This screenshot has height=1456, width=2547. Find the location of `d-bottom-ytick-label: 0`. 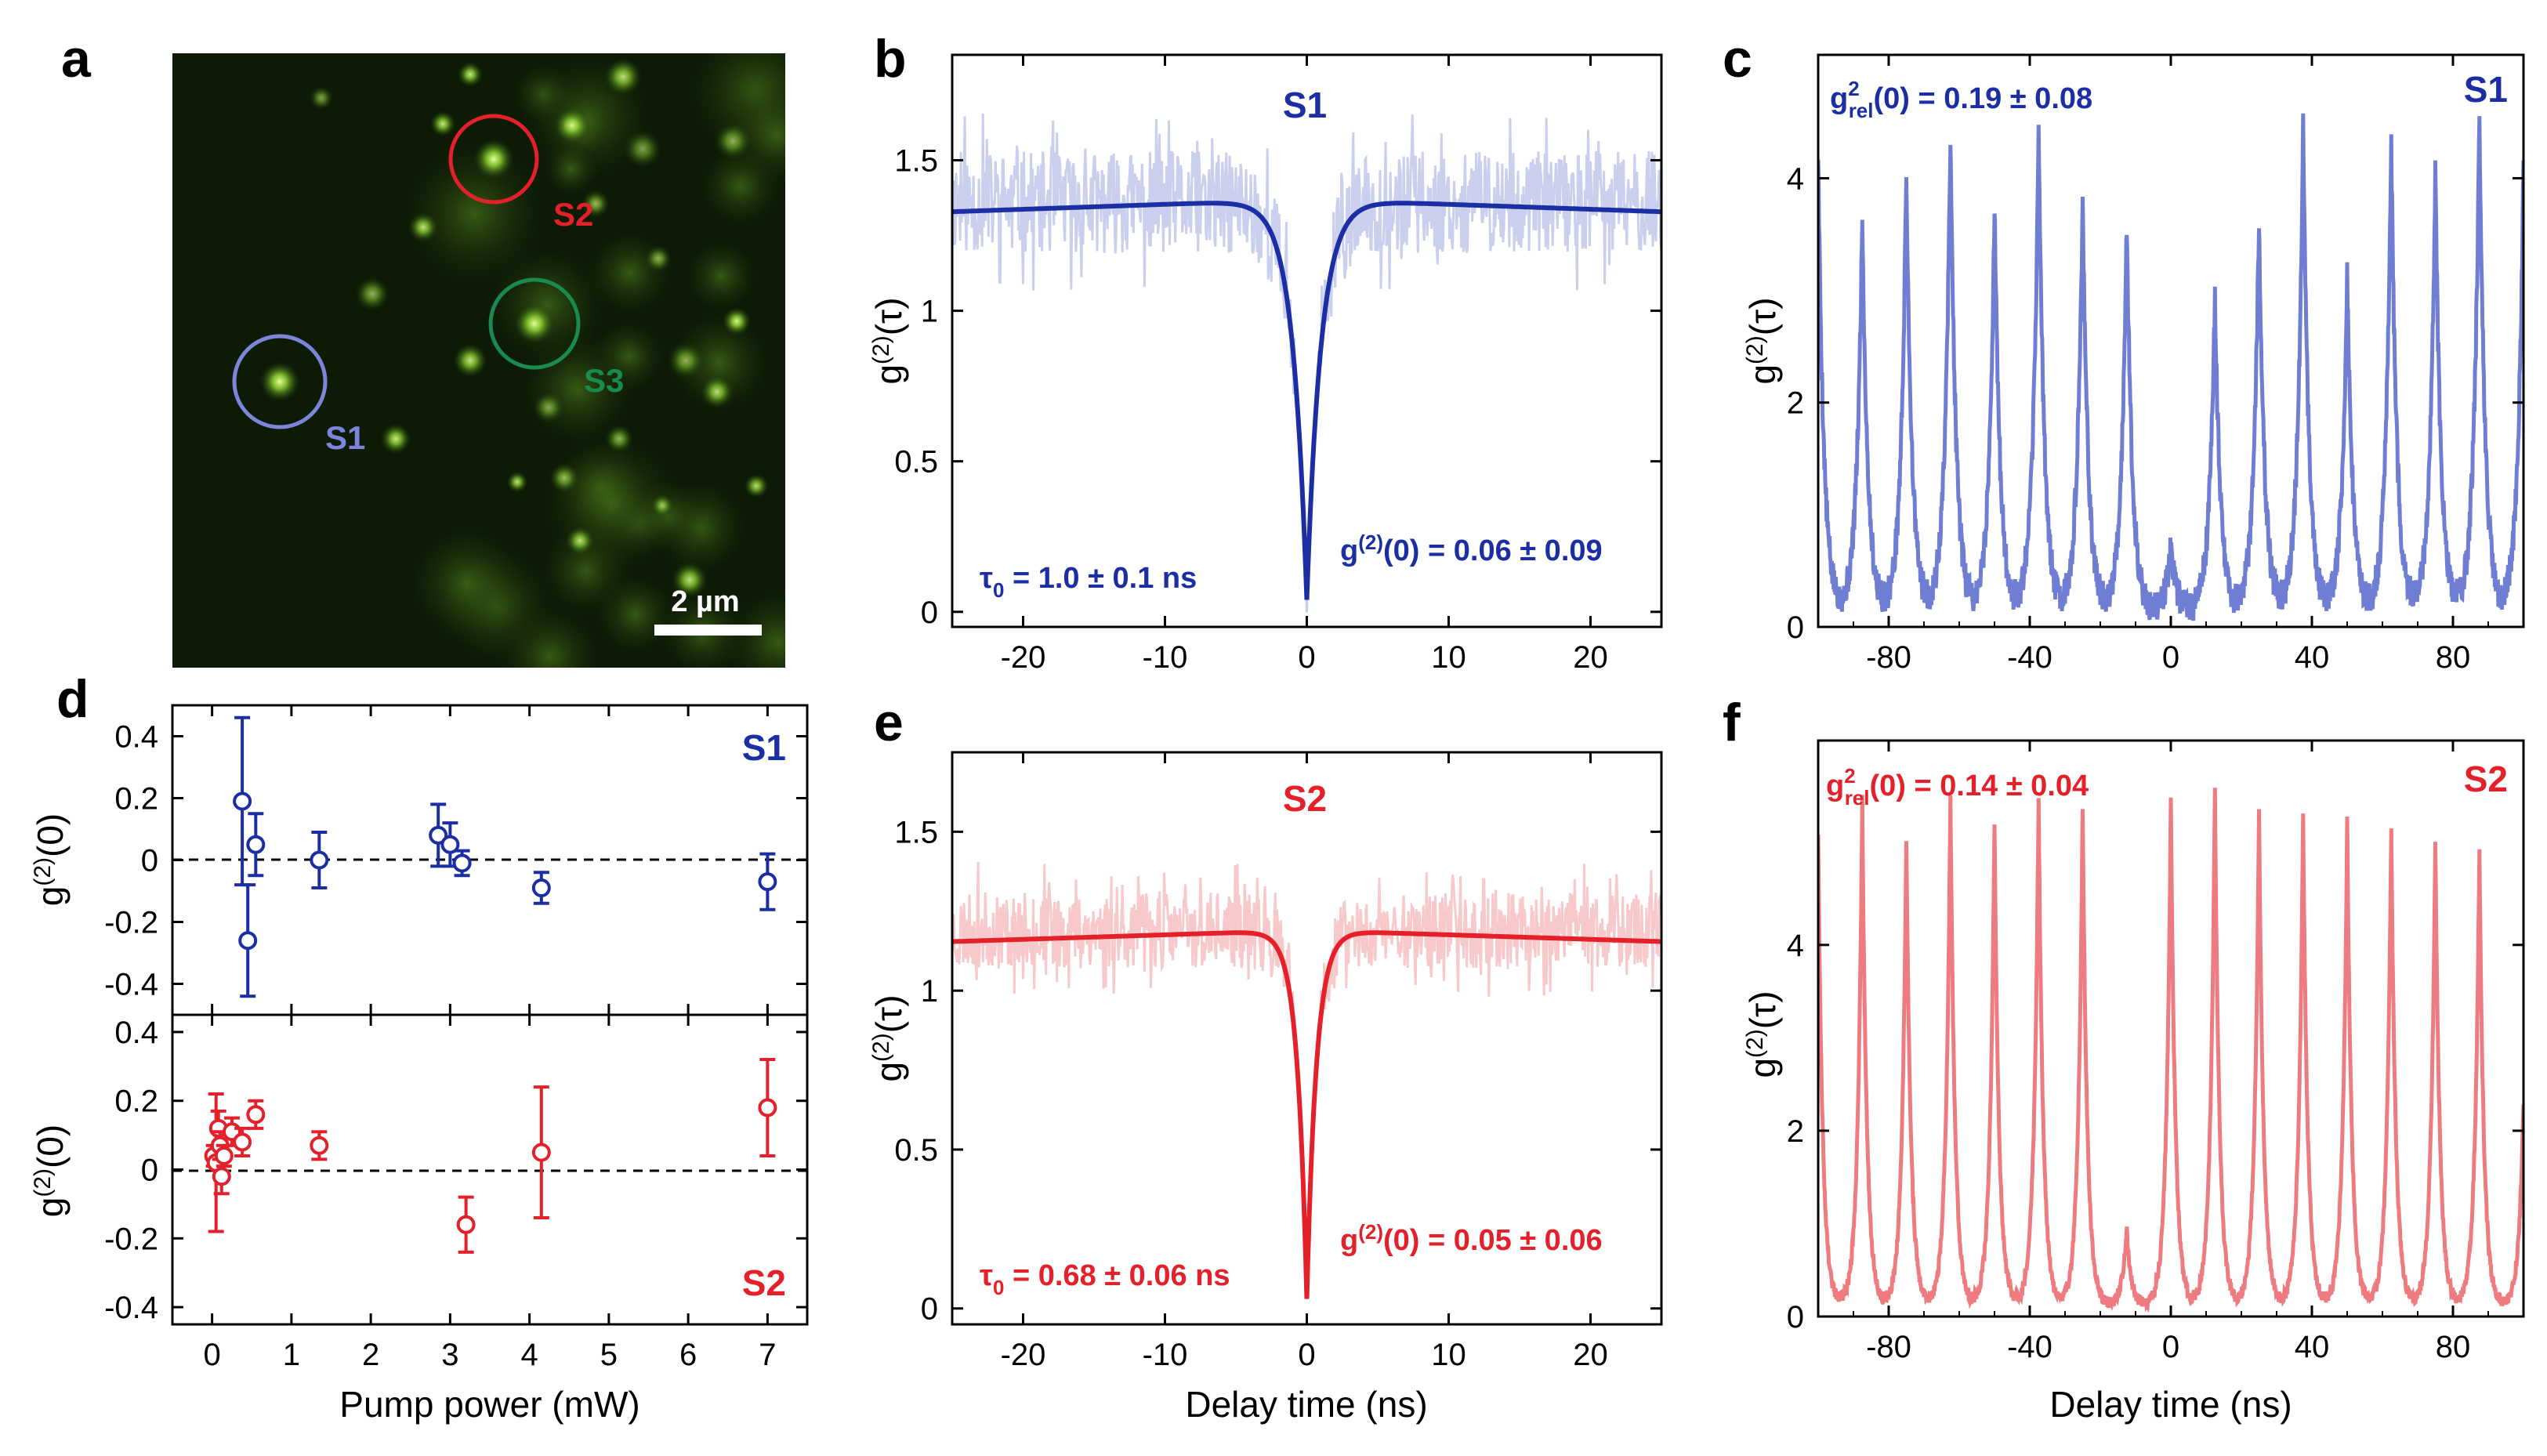

d-bottom-ytick-label: 0 is located at coordinates (150, 1171).